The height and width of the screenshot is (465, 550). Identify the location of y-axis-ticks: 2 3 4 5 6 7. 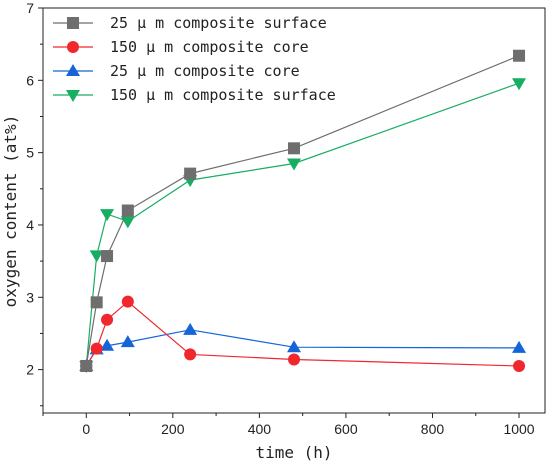
(34, 203).